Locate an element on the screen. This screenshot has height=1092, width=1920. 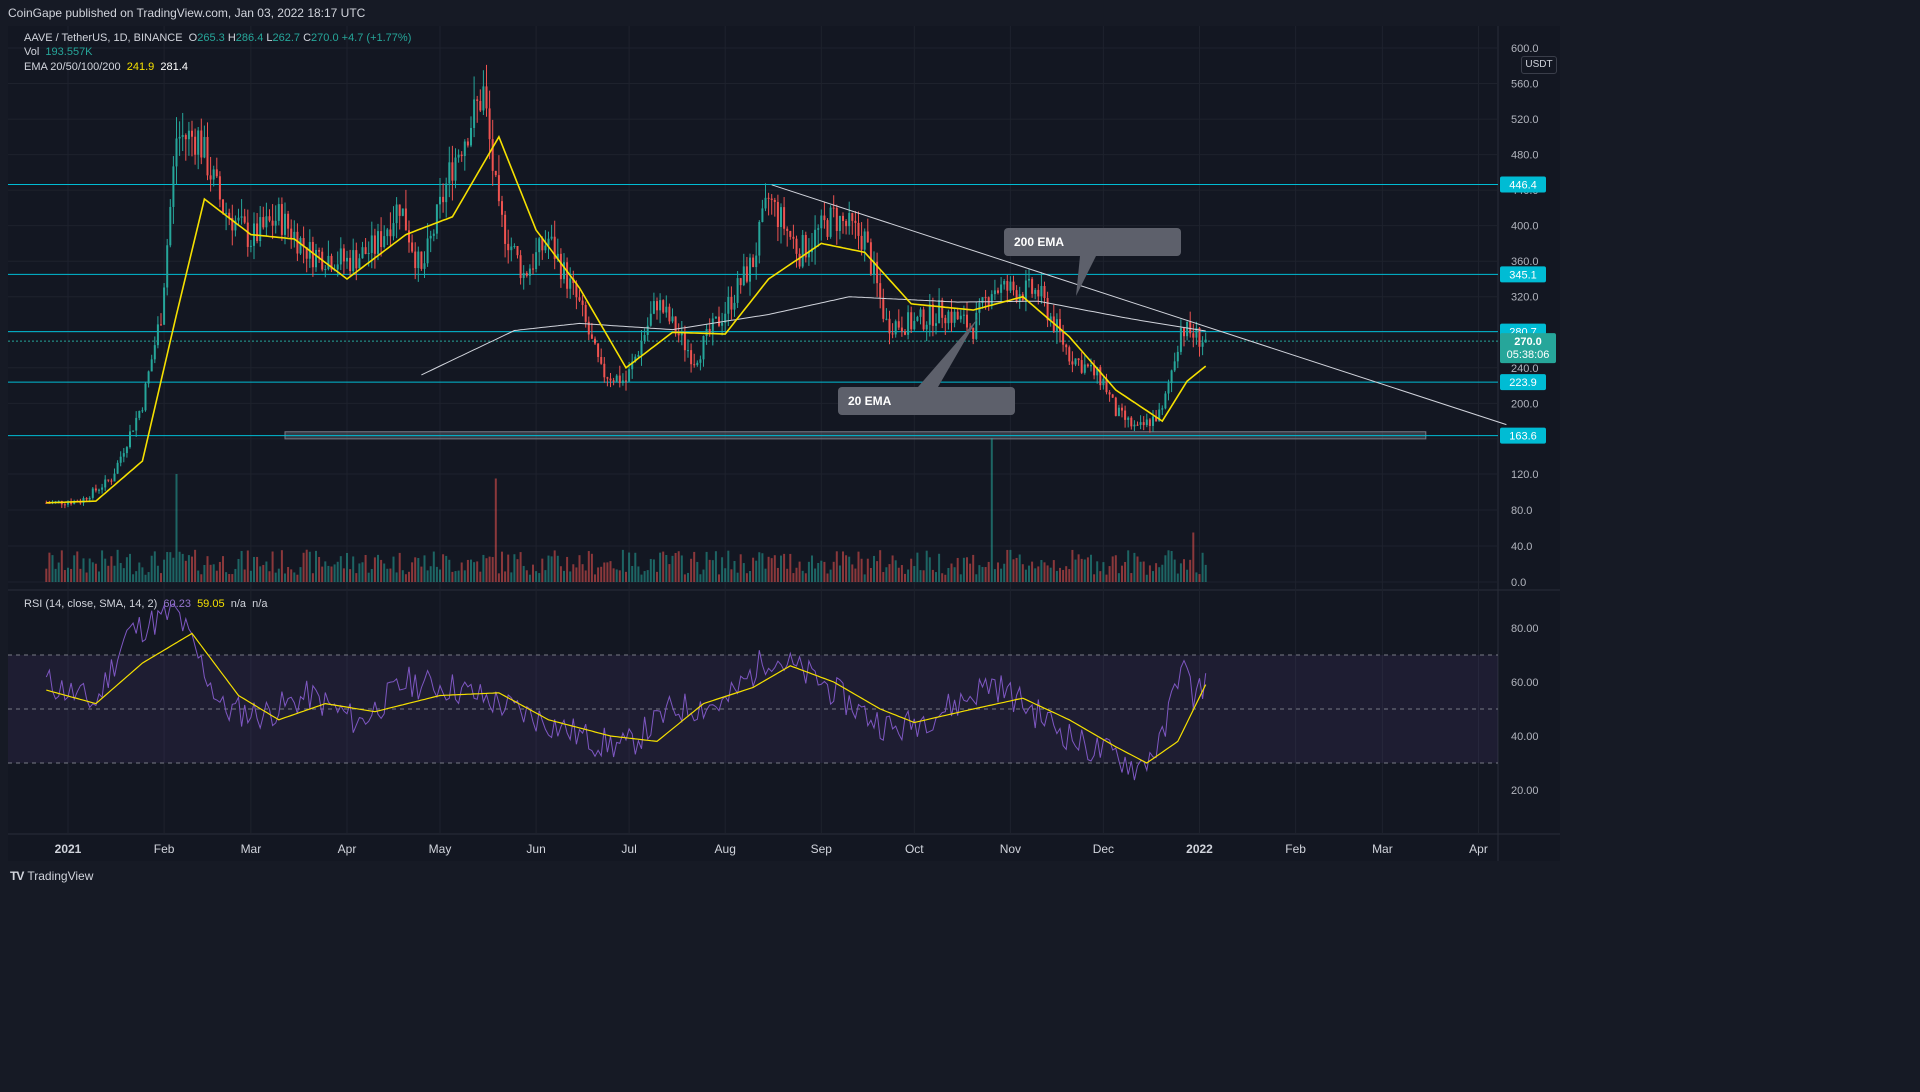
ema-label: EMA 20/50/100/200 is located at coordinates (72, 67).